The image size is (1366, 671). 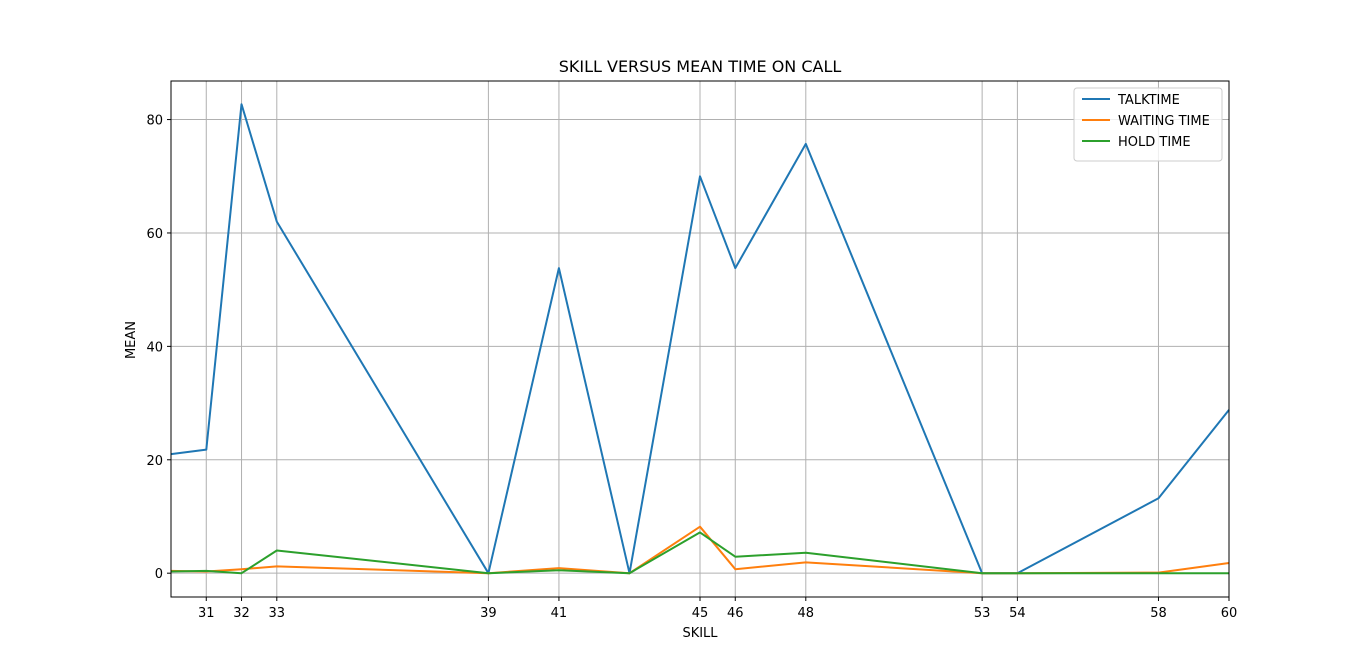 I want to click on legend: TALKTIME WAITING TIME HOLD TIME, so click(x=1148, y=124).